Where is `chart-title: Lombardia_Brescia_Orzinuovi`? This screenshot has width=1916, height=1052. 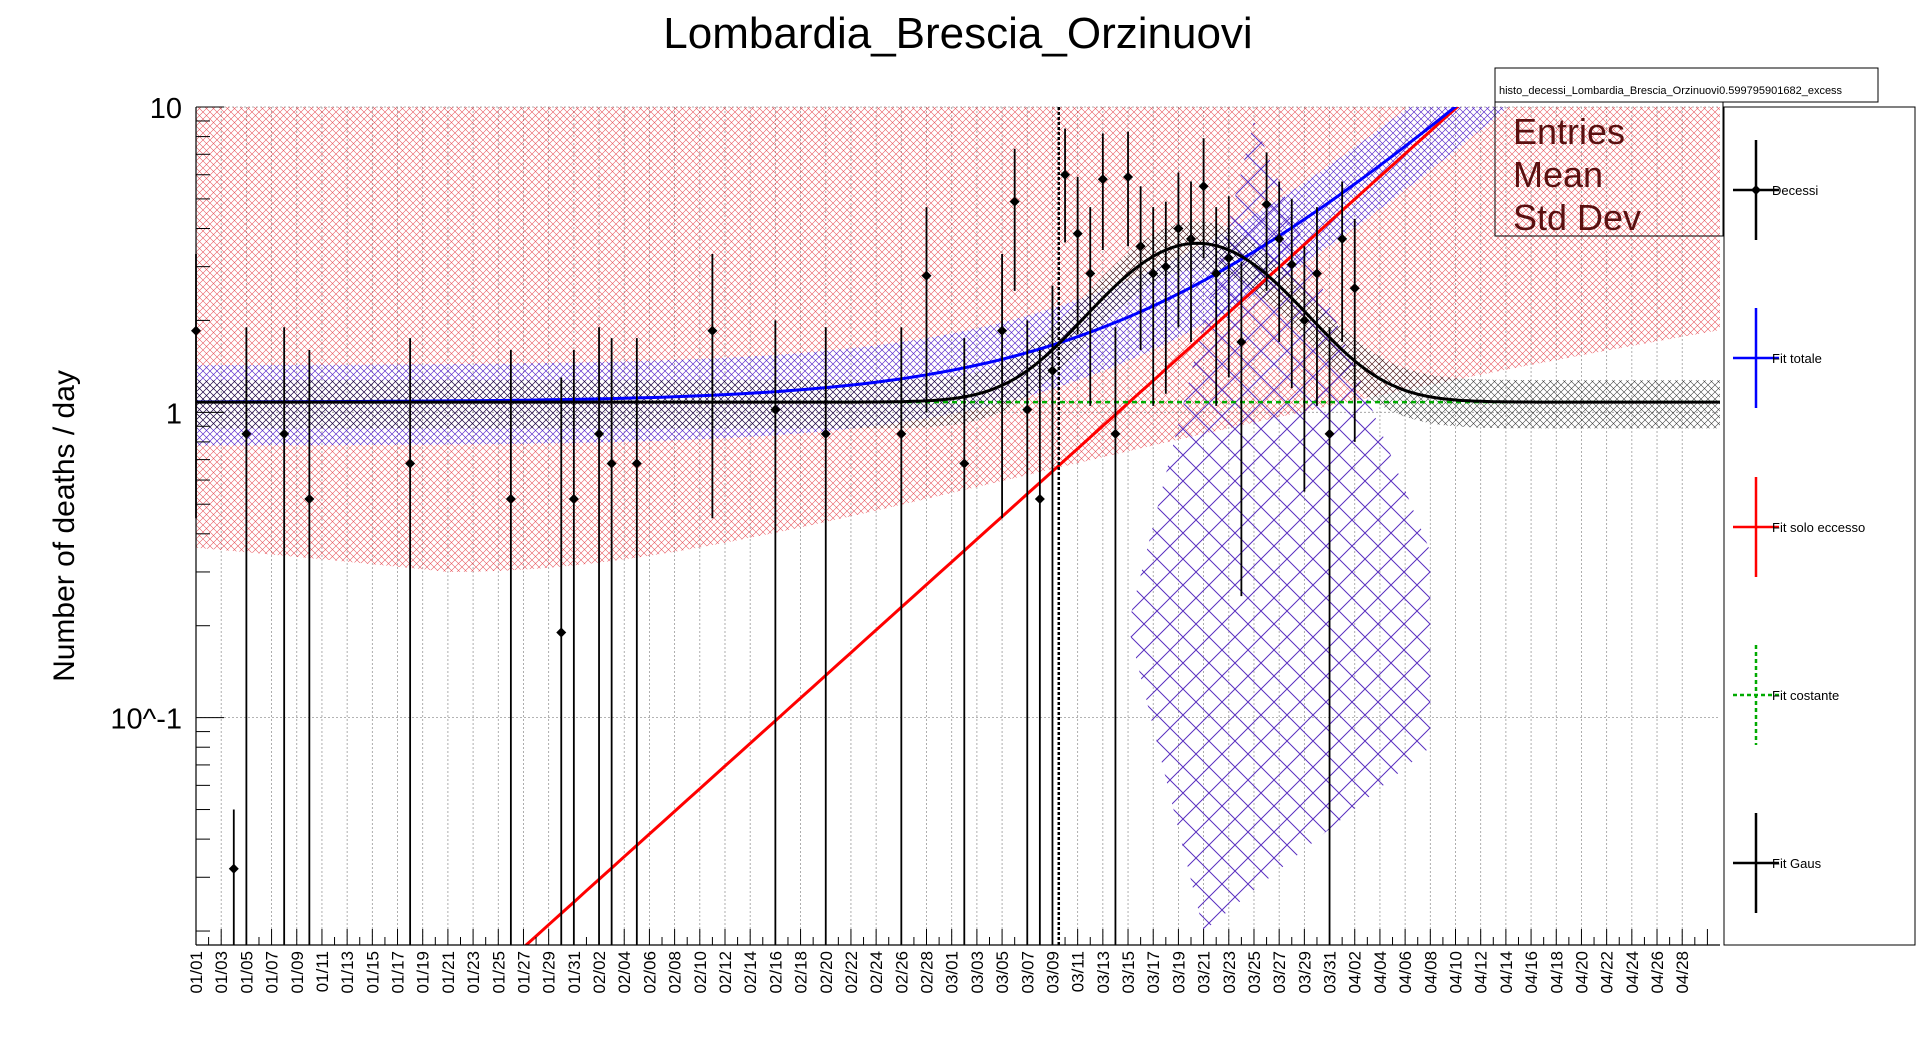 chart-title: Lombardia_Brescia_Orzinuovi is located at coordinates (957, 33).